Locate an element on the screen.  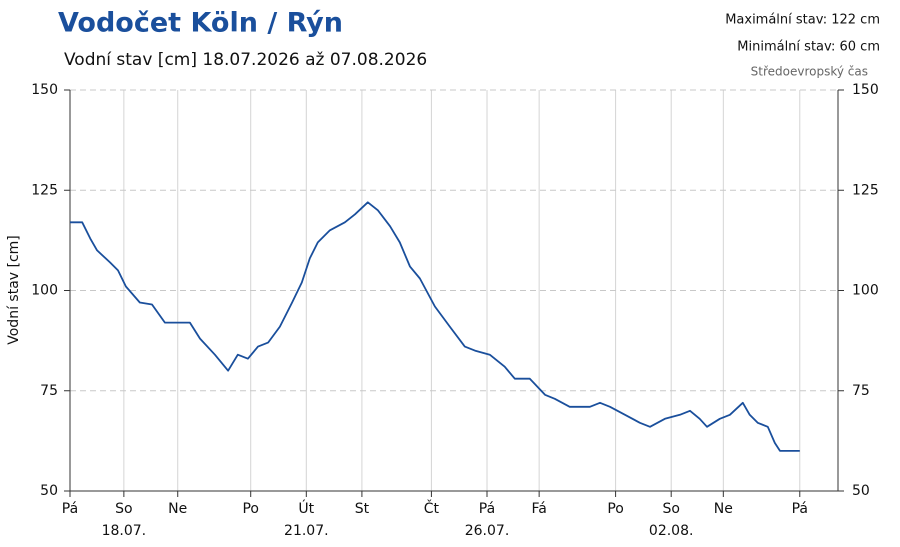
chart-subtitle: Vodní stav [cm] 18.07.2026 až 07.08.2026 is located at coordinates (245, 60).